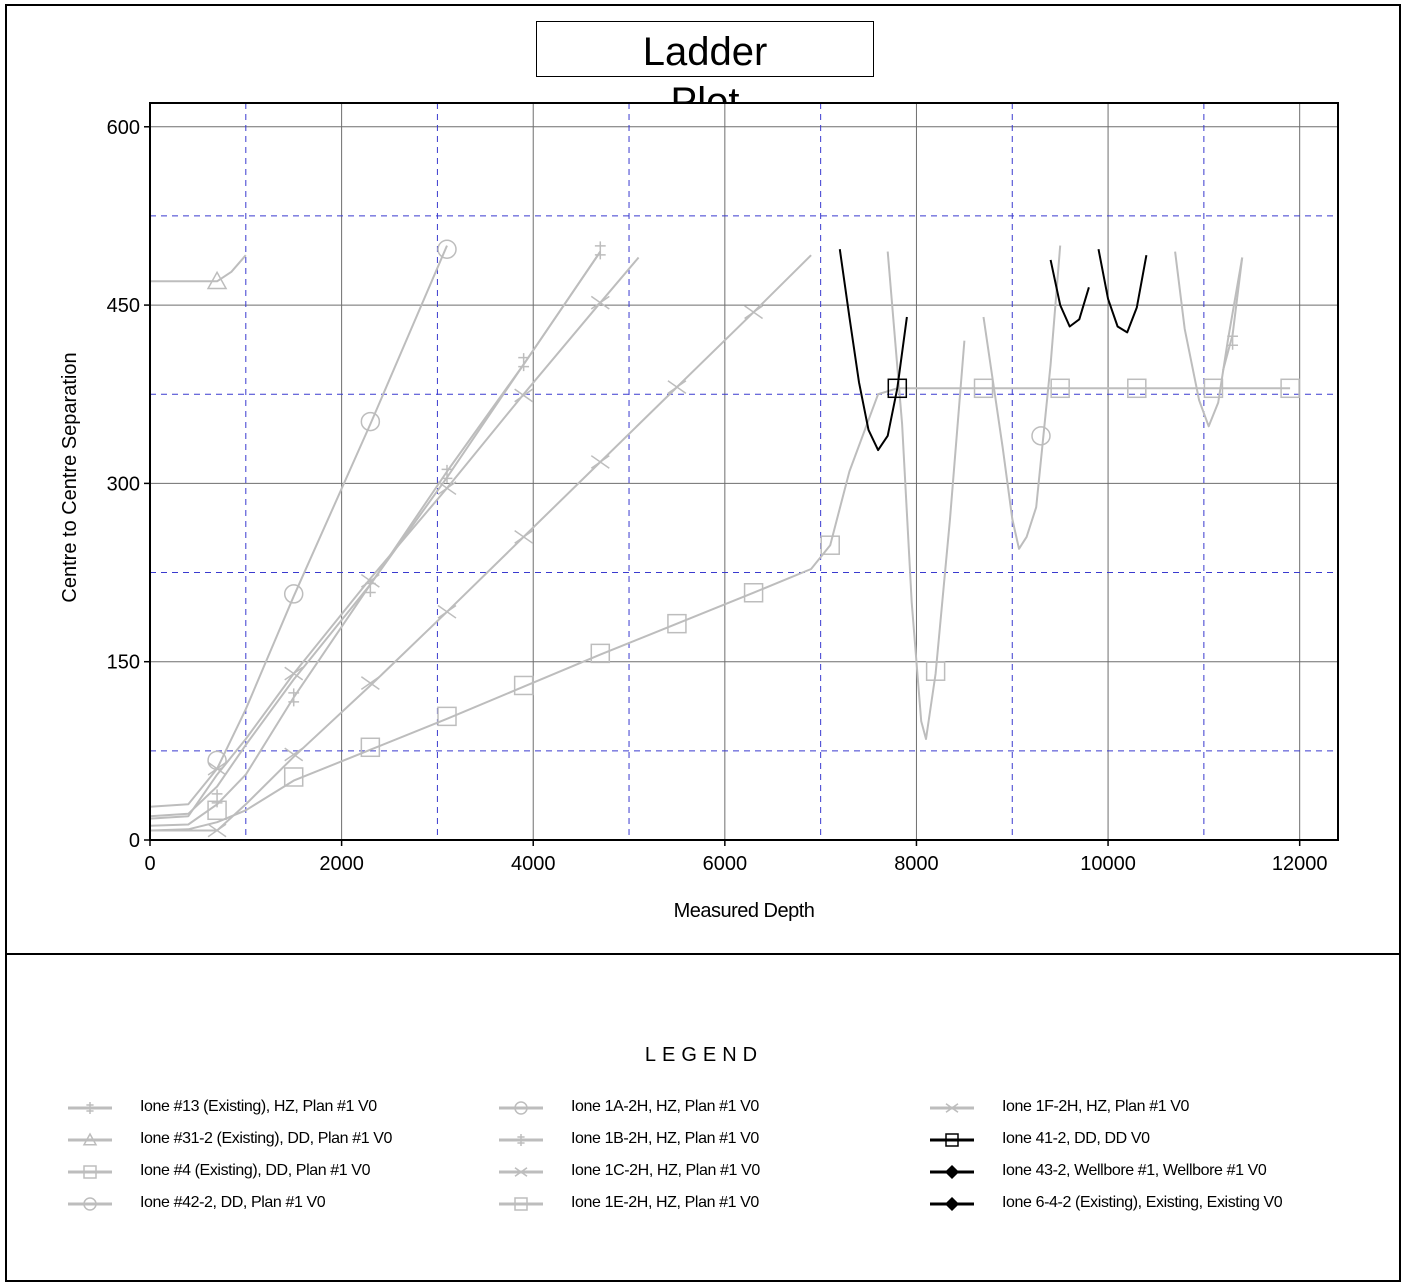 This screenshot has height=1287, width=1408. I want to click on y-axis-label: Centre to Centre Separation, so click(70, 477).